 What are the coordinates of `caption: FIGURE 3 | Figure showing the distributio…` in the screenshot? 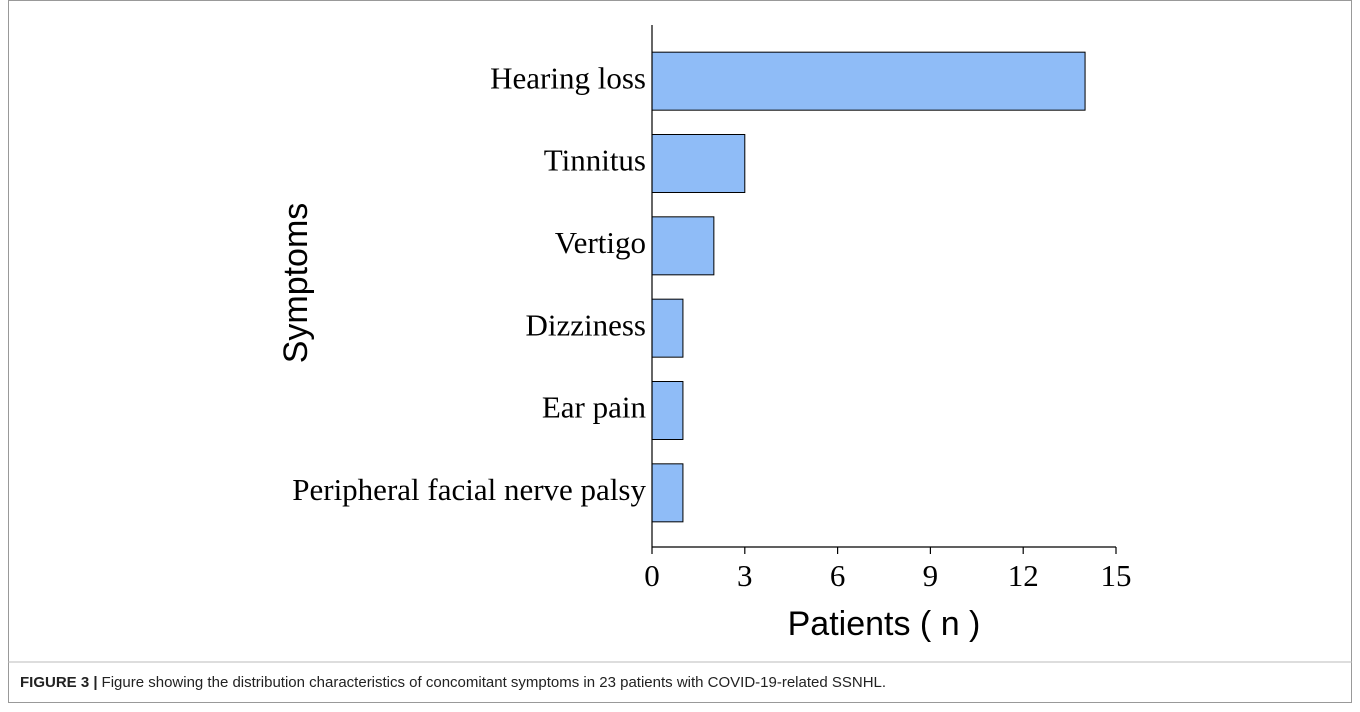 It's located at (453, 682).